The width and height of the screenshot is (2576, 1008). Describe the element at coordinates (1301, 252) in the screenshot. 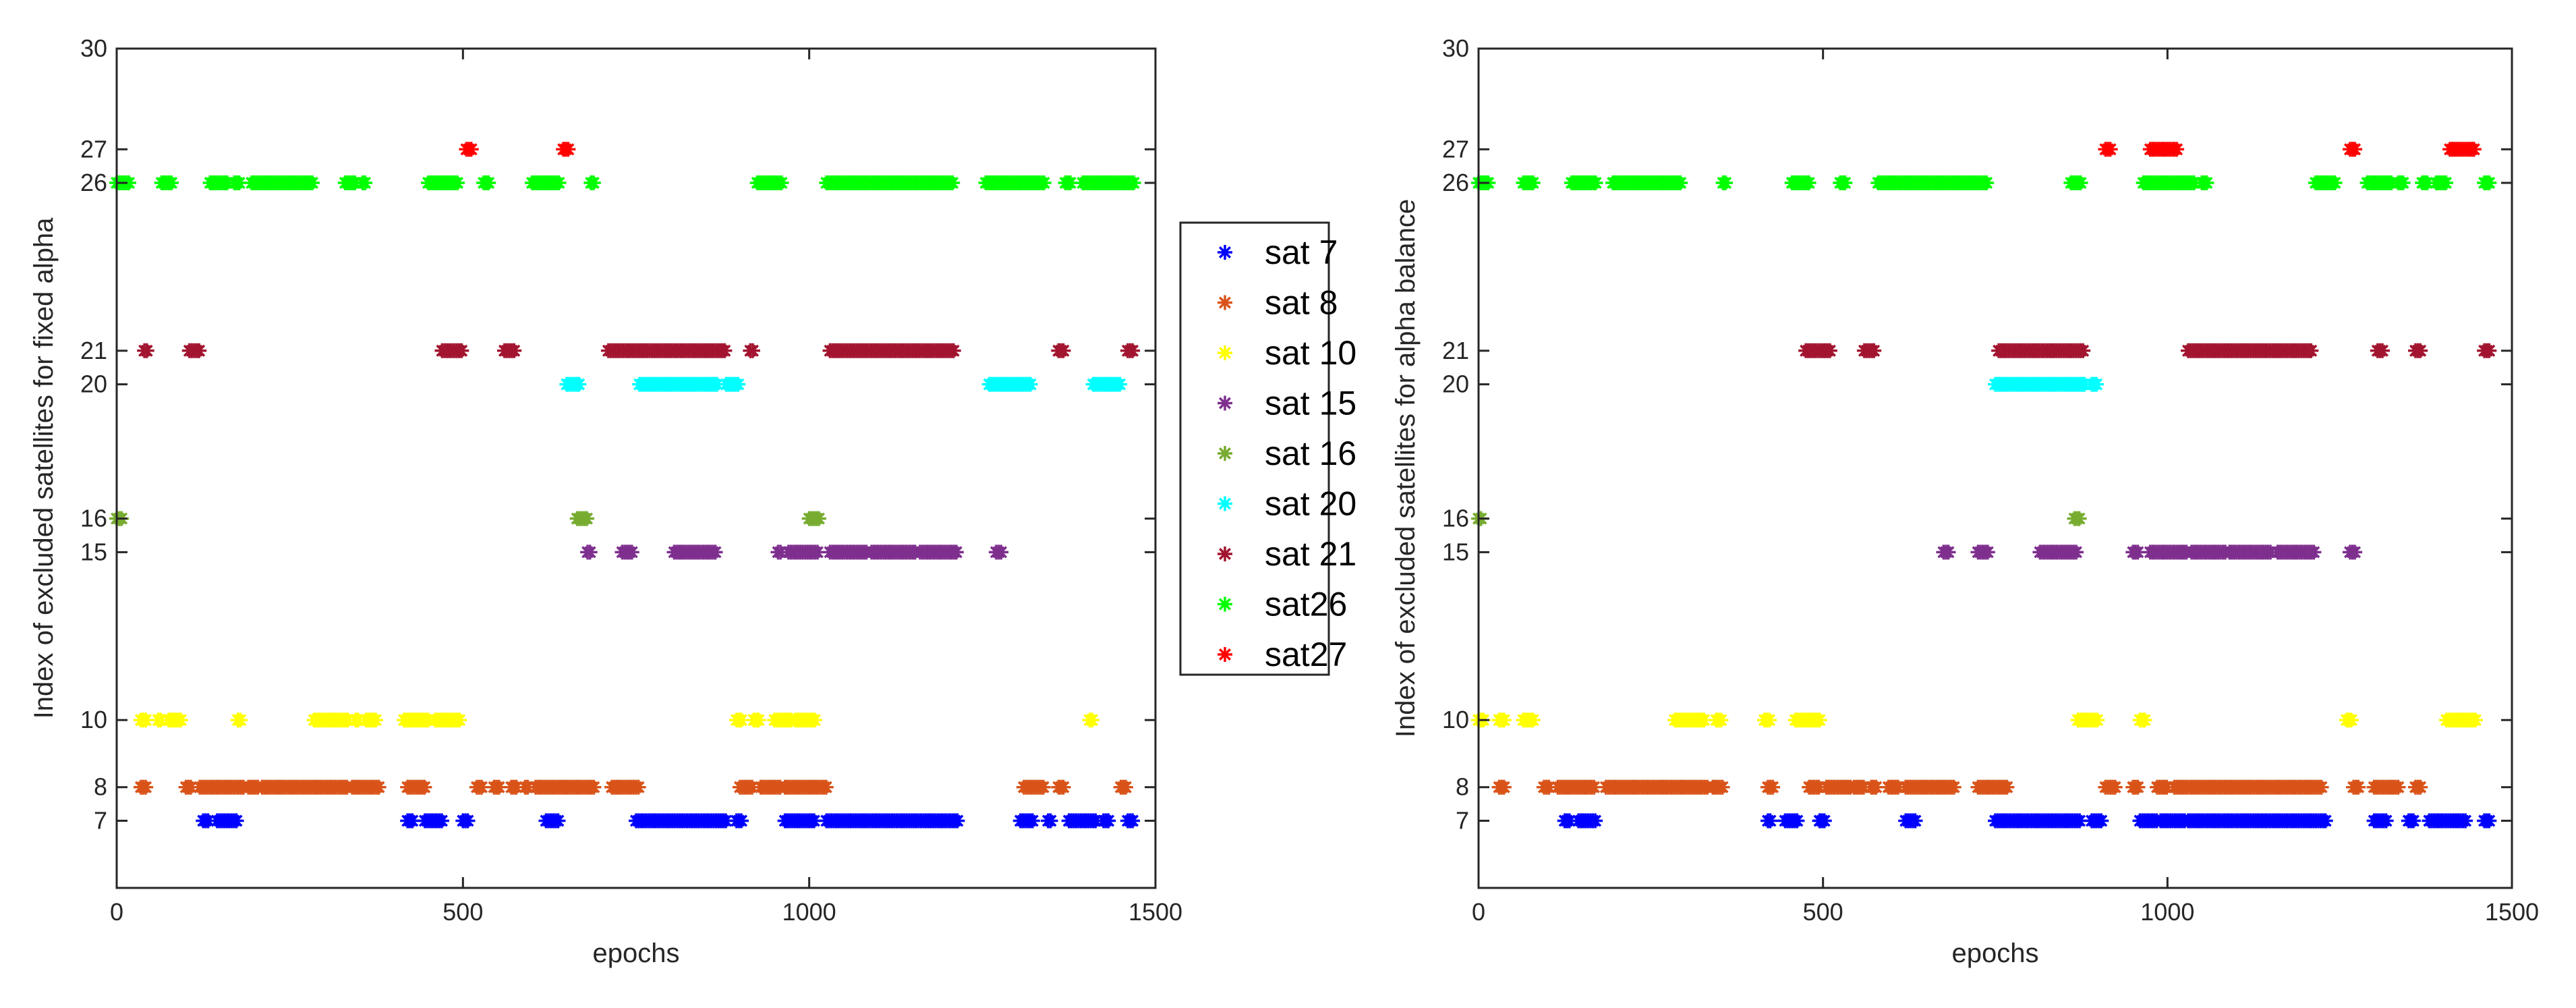

I see `legend-label: sat 7` at that location.